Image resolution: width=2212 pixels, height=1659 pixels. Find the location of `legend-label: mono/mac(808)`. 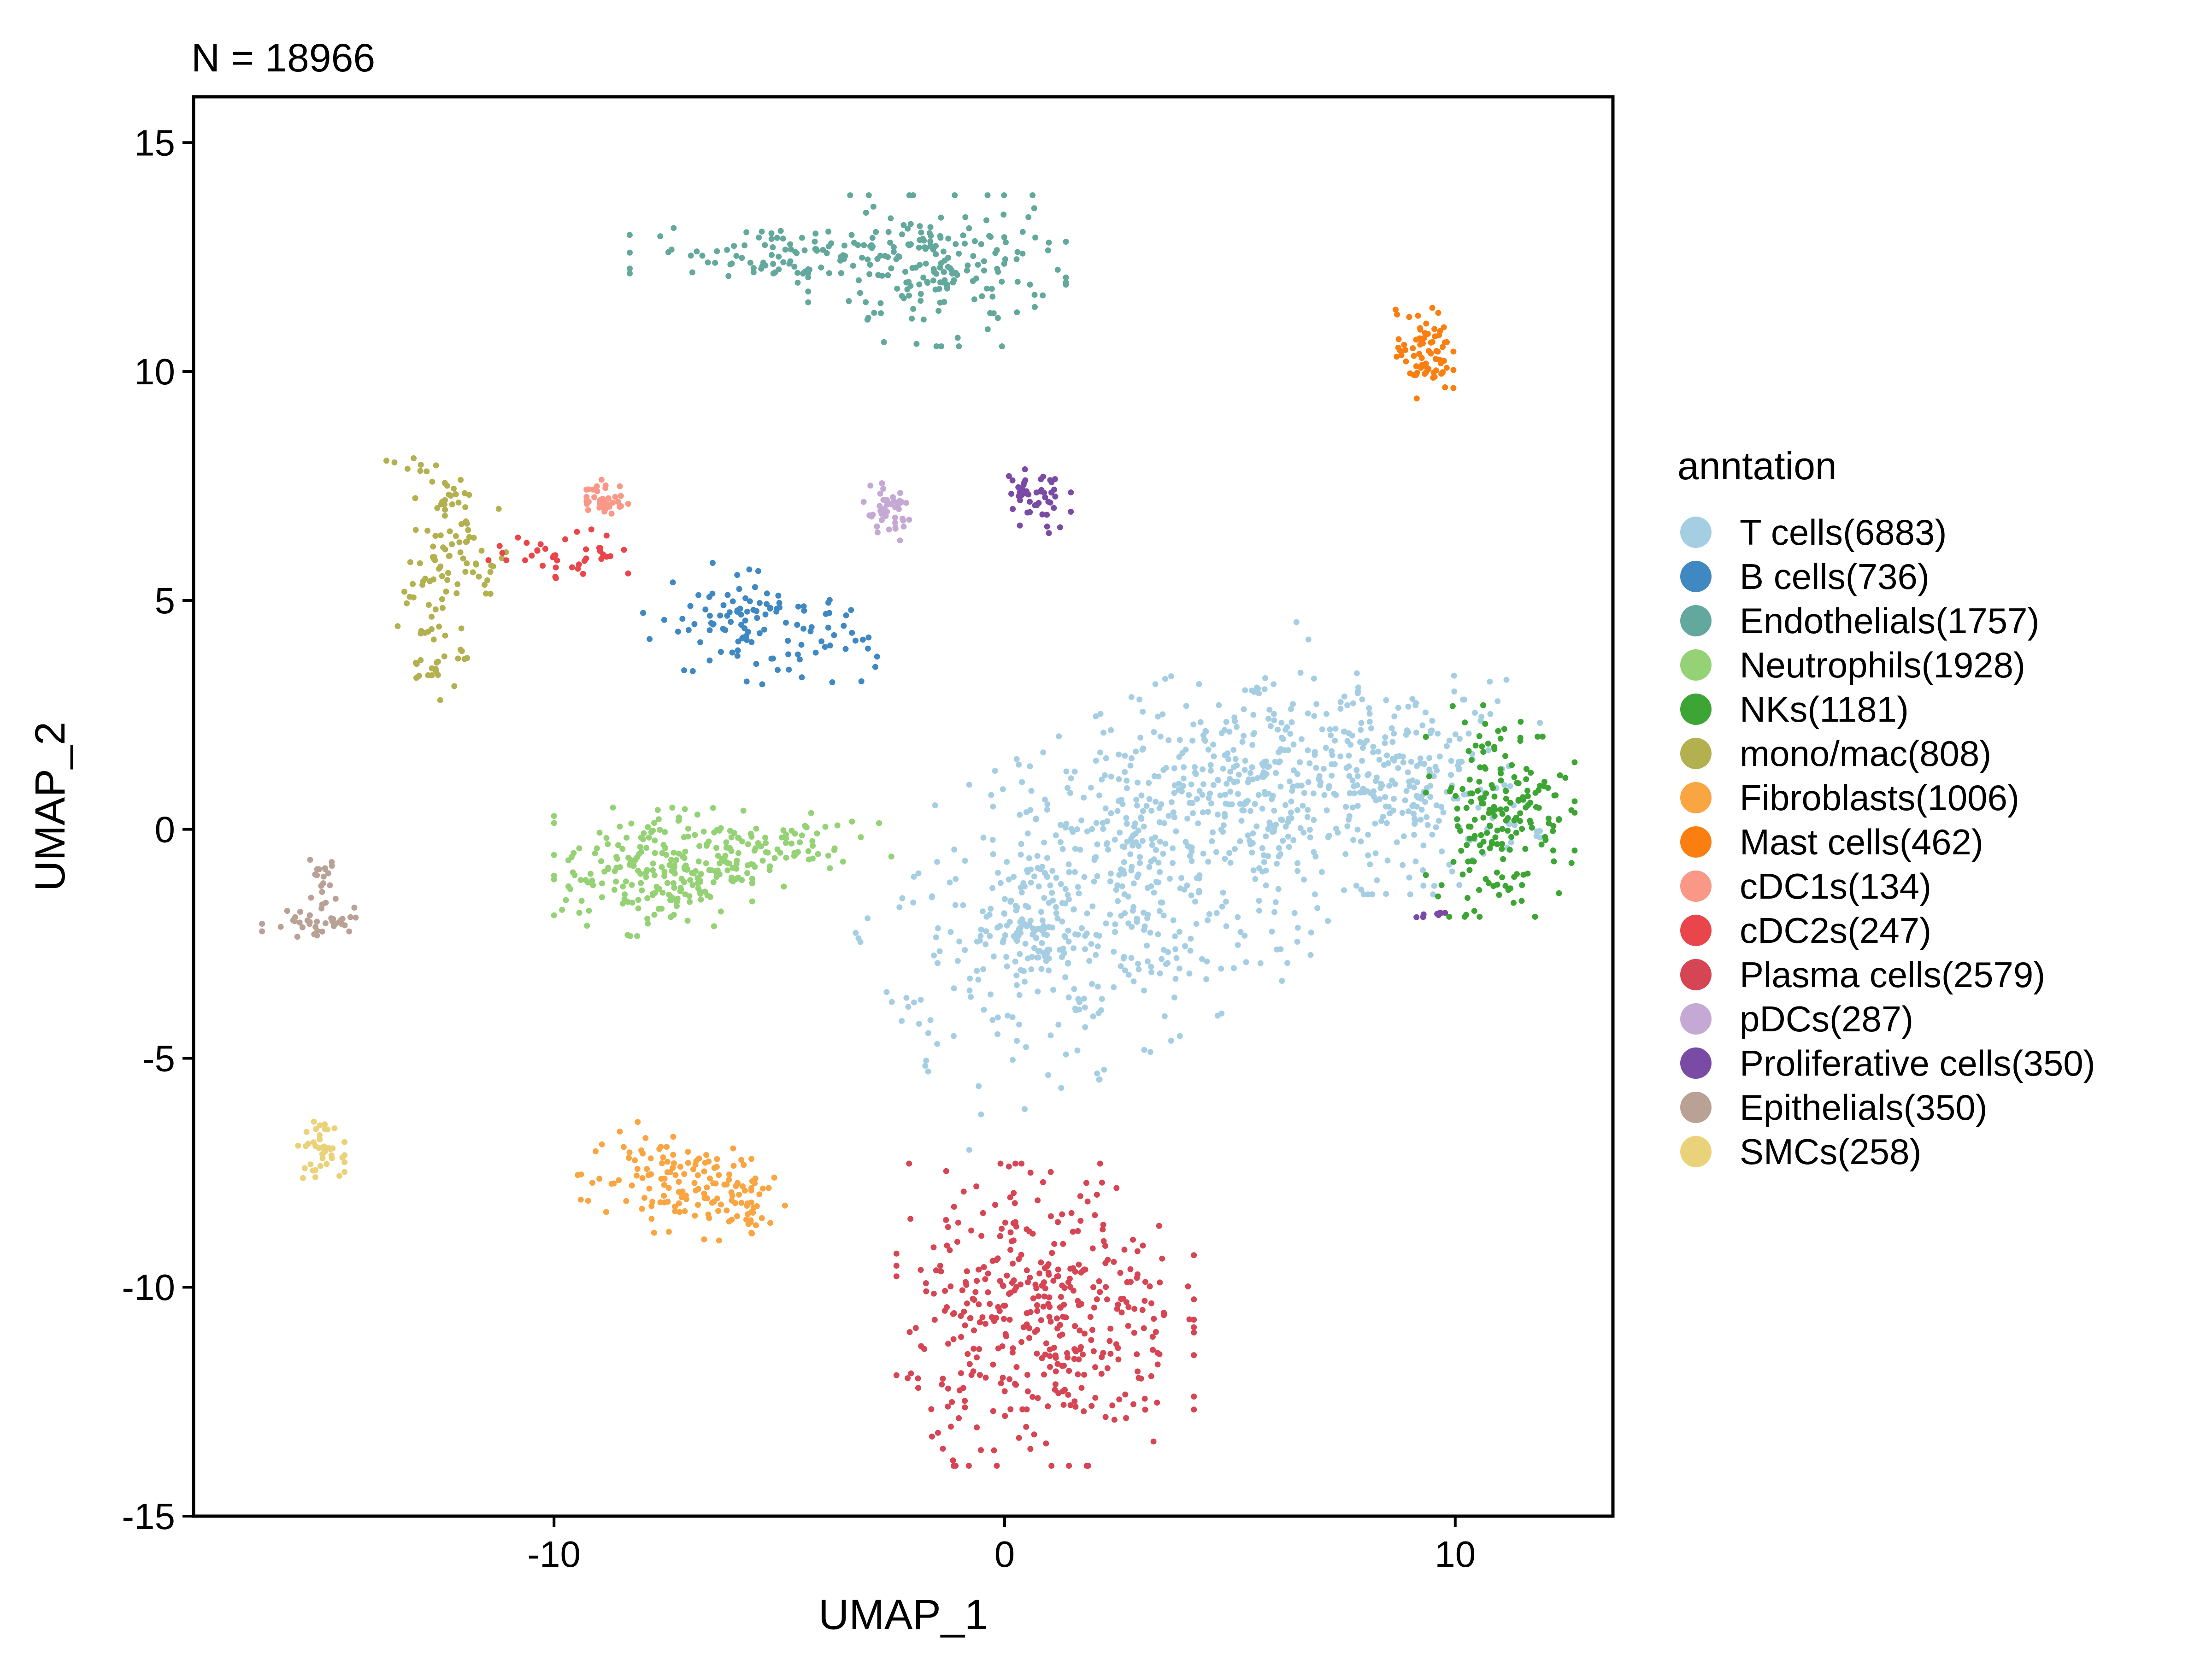

legend-label: mono/mac(808) is located at coordinates (1865, 753).